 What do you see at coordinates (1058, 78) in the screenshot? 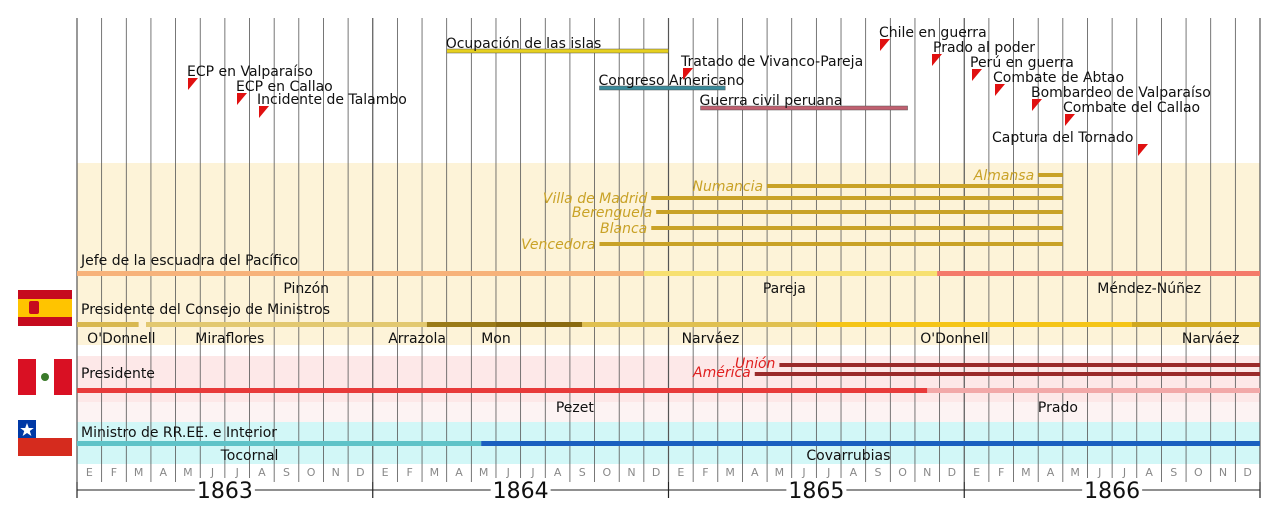
I see `event-label: Combate de Abtao` at bounding box center [1058, 78].